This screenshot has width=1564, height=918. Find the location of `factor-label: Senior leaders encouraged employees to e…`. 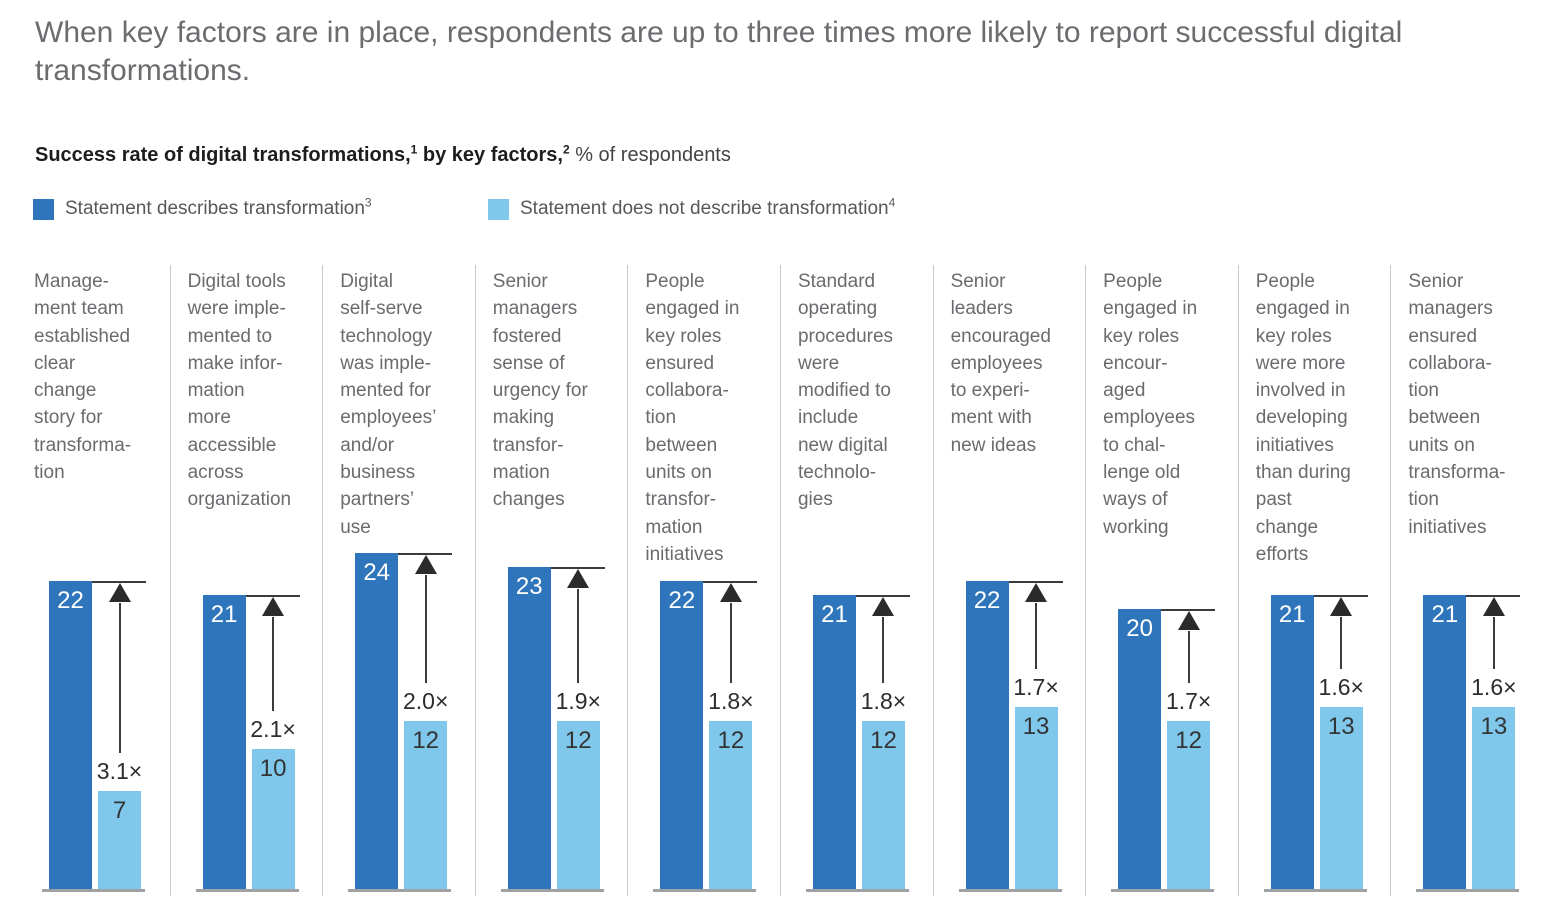

factor-label: Senior leaders encouraged employees to e… is located at coordinates (1000, 363).